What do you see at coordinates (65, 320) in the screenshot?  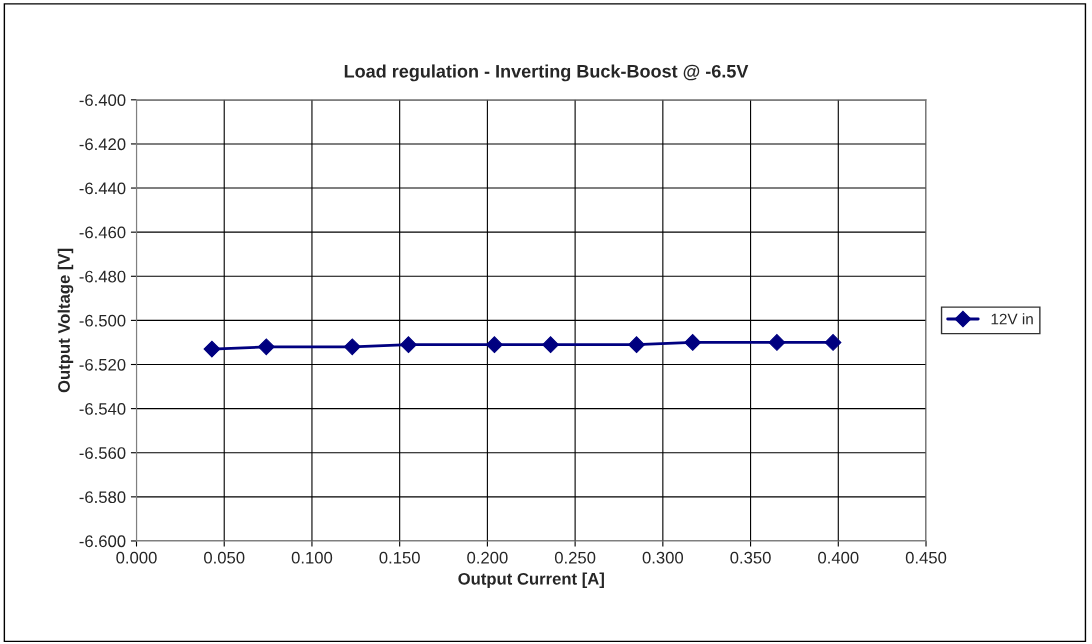 I see `y-axis-title: Output Voltage [V]` at bounding box center [65, 320].